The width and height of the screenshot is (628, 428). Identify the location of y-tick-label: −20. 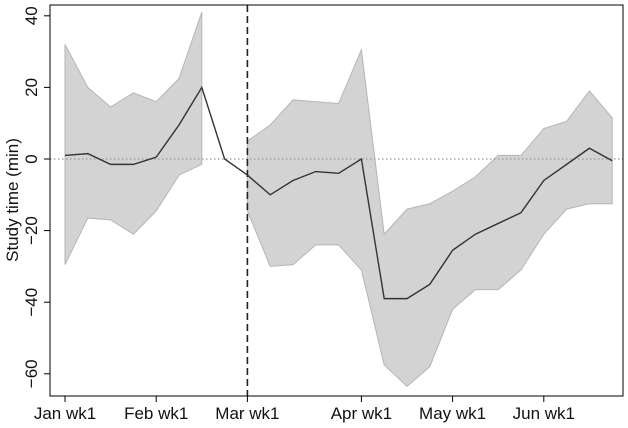
(31, 230).